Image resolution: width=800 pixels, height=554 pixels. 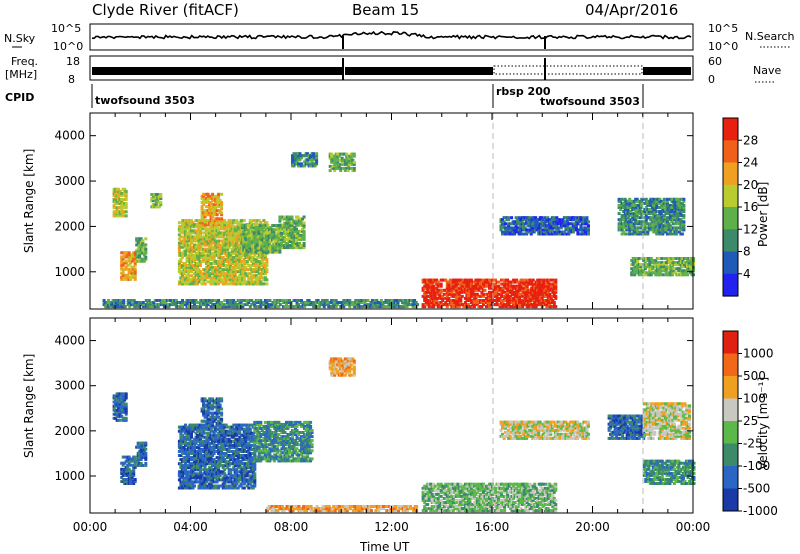 I want to click on nave-label: Nave, so click(x=767, y=70).